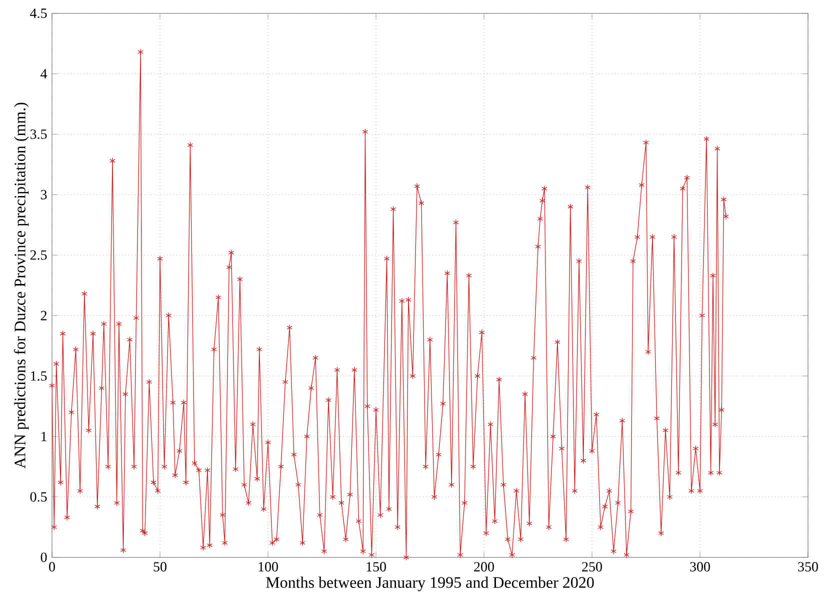  I want to click on y-tick-label: 2.5, so click(38, 255).